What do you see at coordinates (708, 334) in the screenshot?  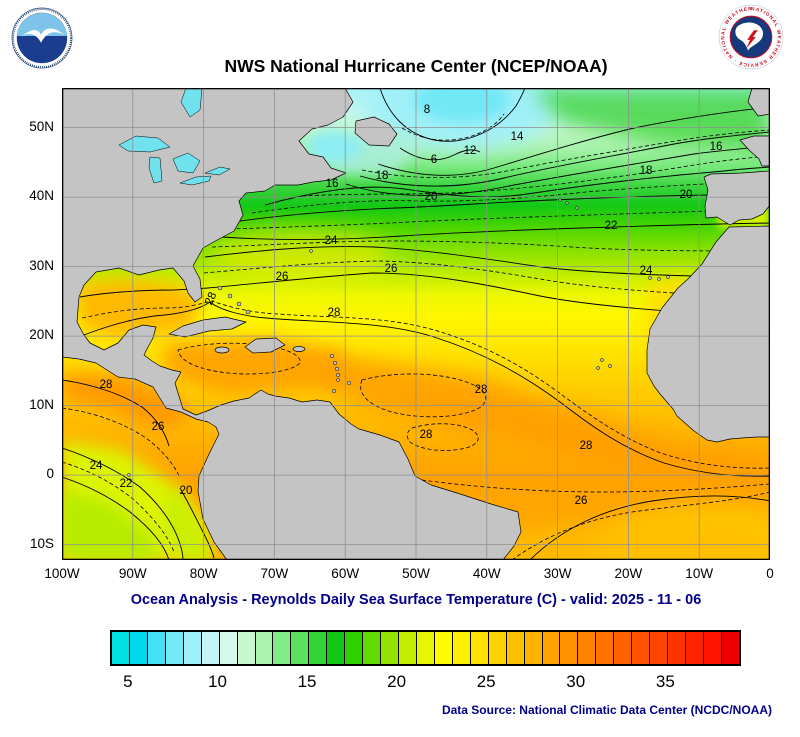 I see `land-africa` at bounding box center [708, 334].